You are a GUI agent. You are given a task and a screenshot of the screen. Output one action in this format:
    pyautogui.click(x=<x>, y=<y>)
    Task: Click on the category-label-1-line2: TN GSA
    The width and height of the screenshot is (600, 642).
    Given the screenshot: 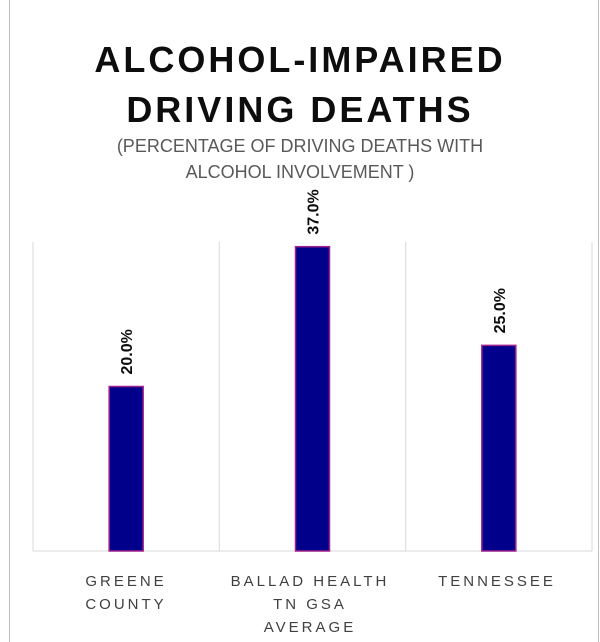 What is the action you would take?
    pyautogui.click(x=310, y=604)
    